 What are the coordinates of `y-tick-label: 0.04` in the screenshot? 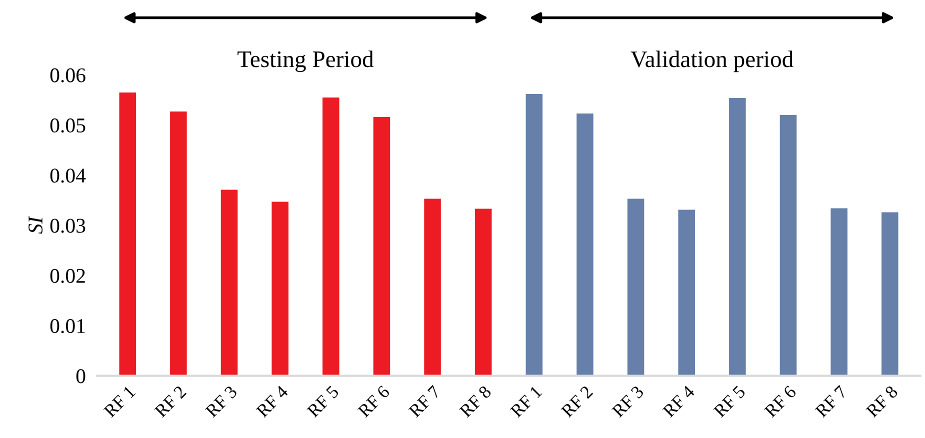 It's located at (68, 175).